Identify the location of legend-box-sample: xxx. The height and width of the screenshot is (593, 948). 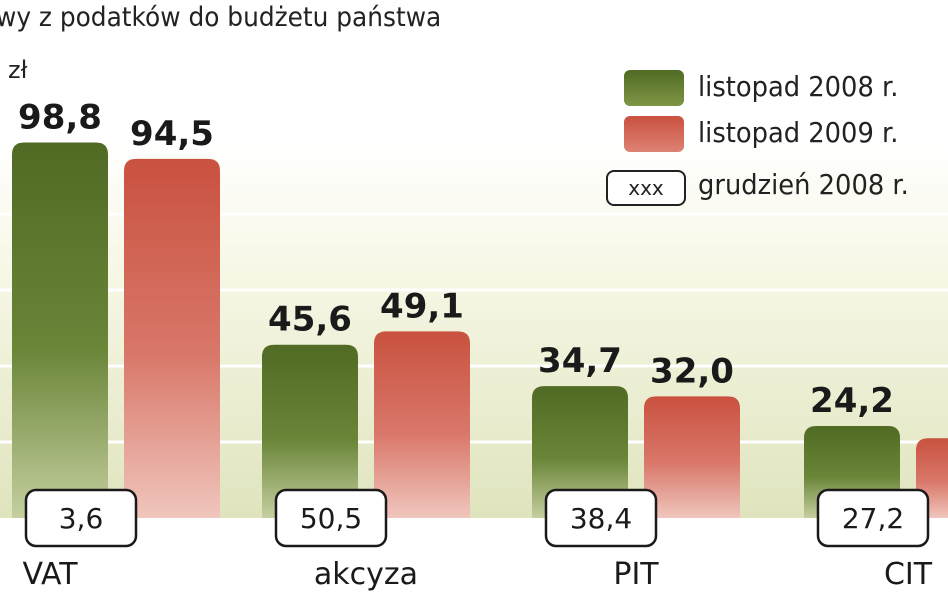
(646, 188).